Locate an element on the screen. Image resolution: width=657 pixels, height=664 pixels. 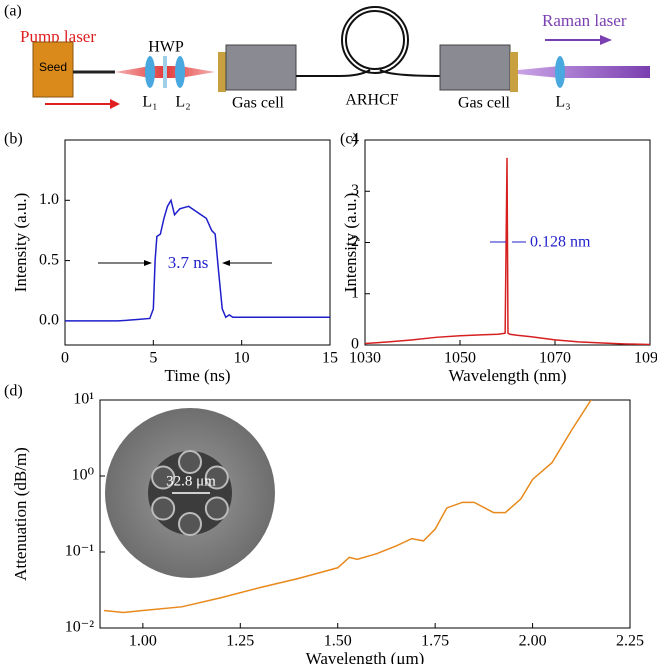
panel-label: (a) is located at coordinates (13, 11).